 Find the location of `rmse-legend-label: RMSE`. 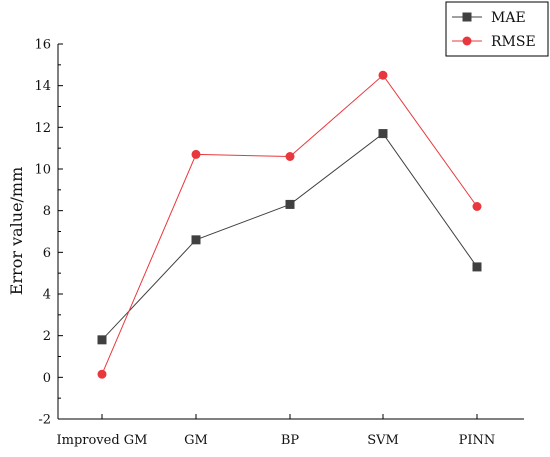

rmse-legend-label: RMSE is located at coordinates (513, 42).